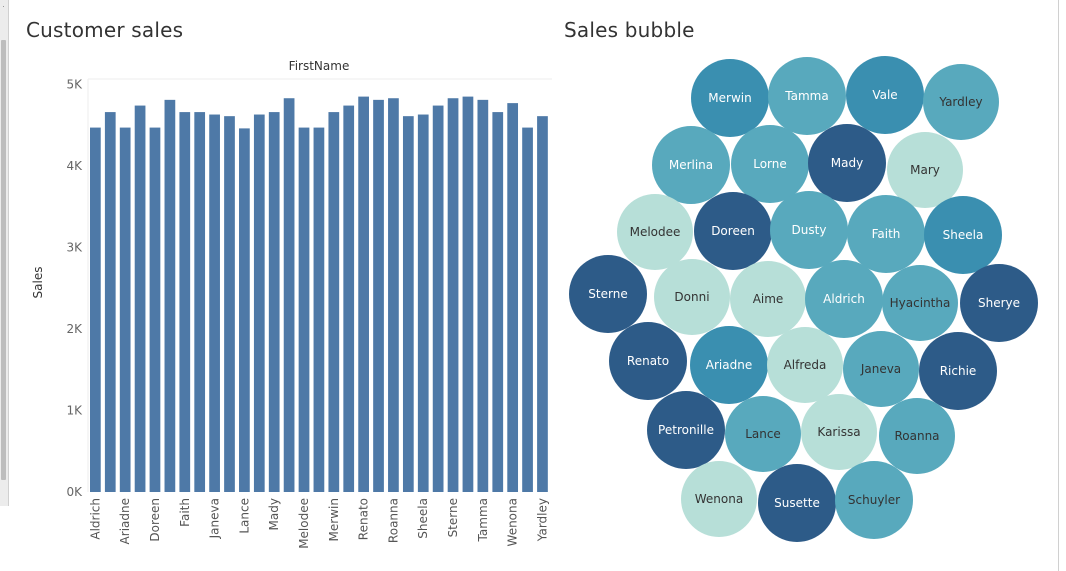  I want to click on bubble-sterne, so click(608, 294).